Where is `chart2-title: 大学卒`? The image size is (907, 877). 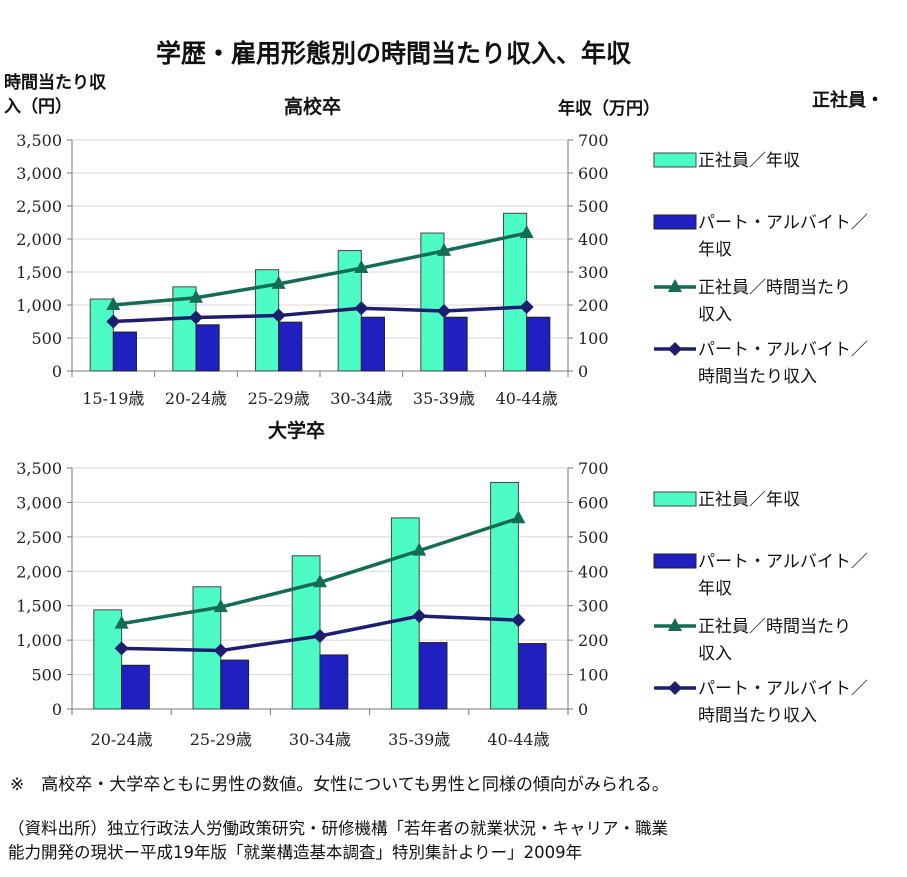 chart2-title: 大学卒 is located at coordinates (297, 431).